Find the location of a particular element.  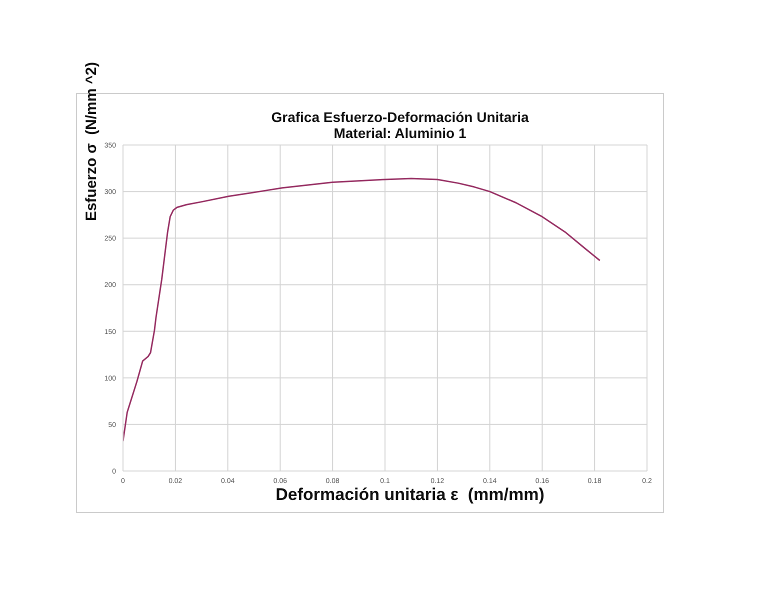

x-axis-title: Deformación unitaria ε (mm/mm) is located at coordinates (410, 495).